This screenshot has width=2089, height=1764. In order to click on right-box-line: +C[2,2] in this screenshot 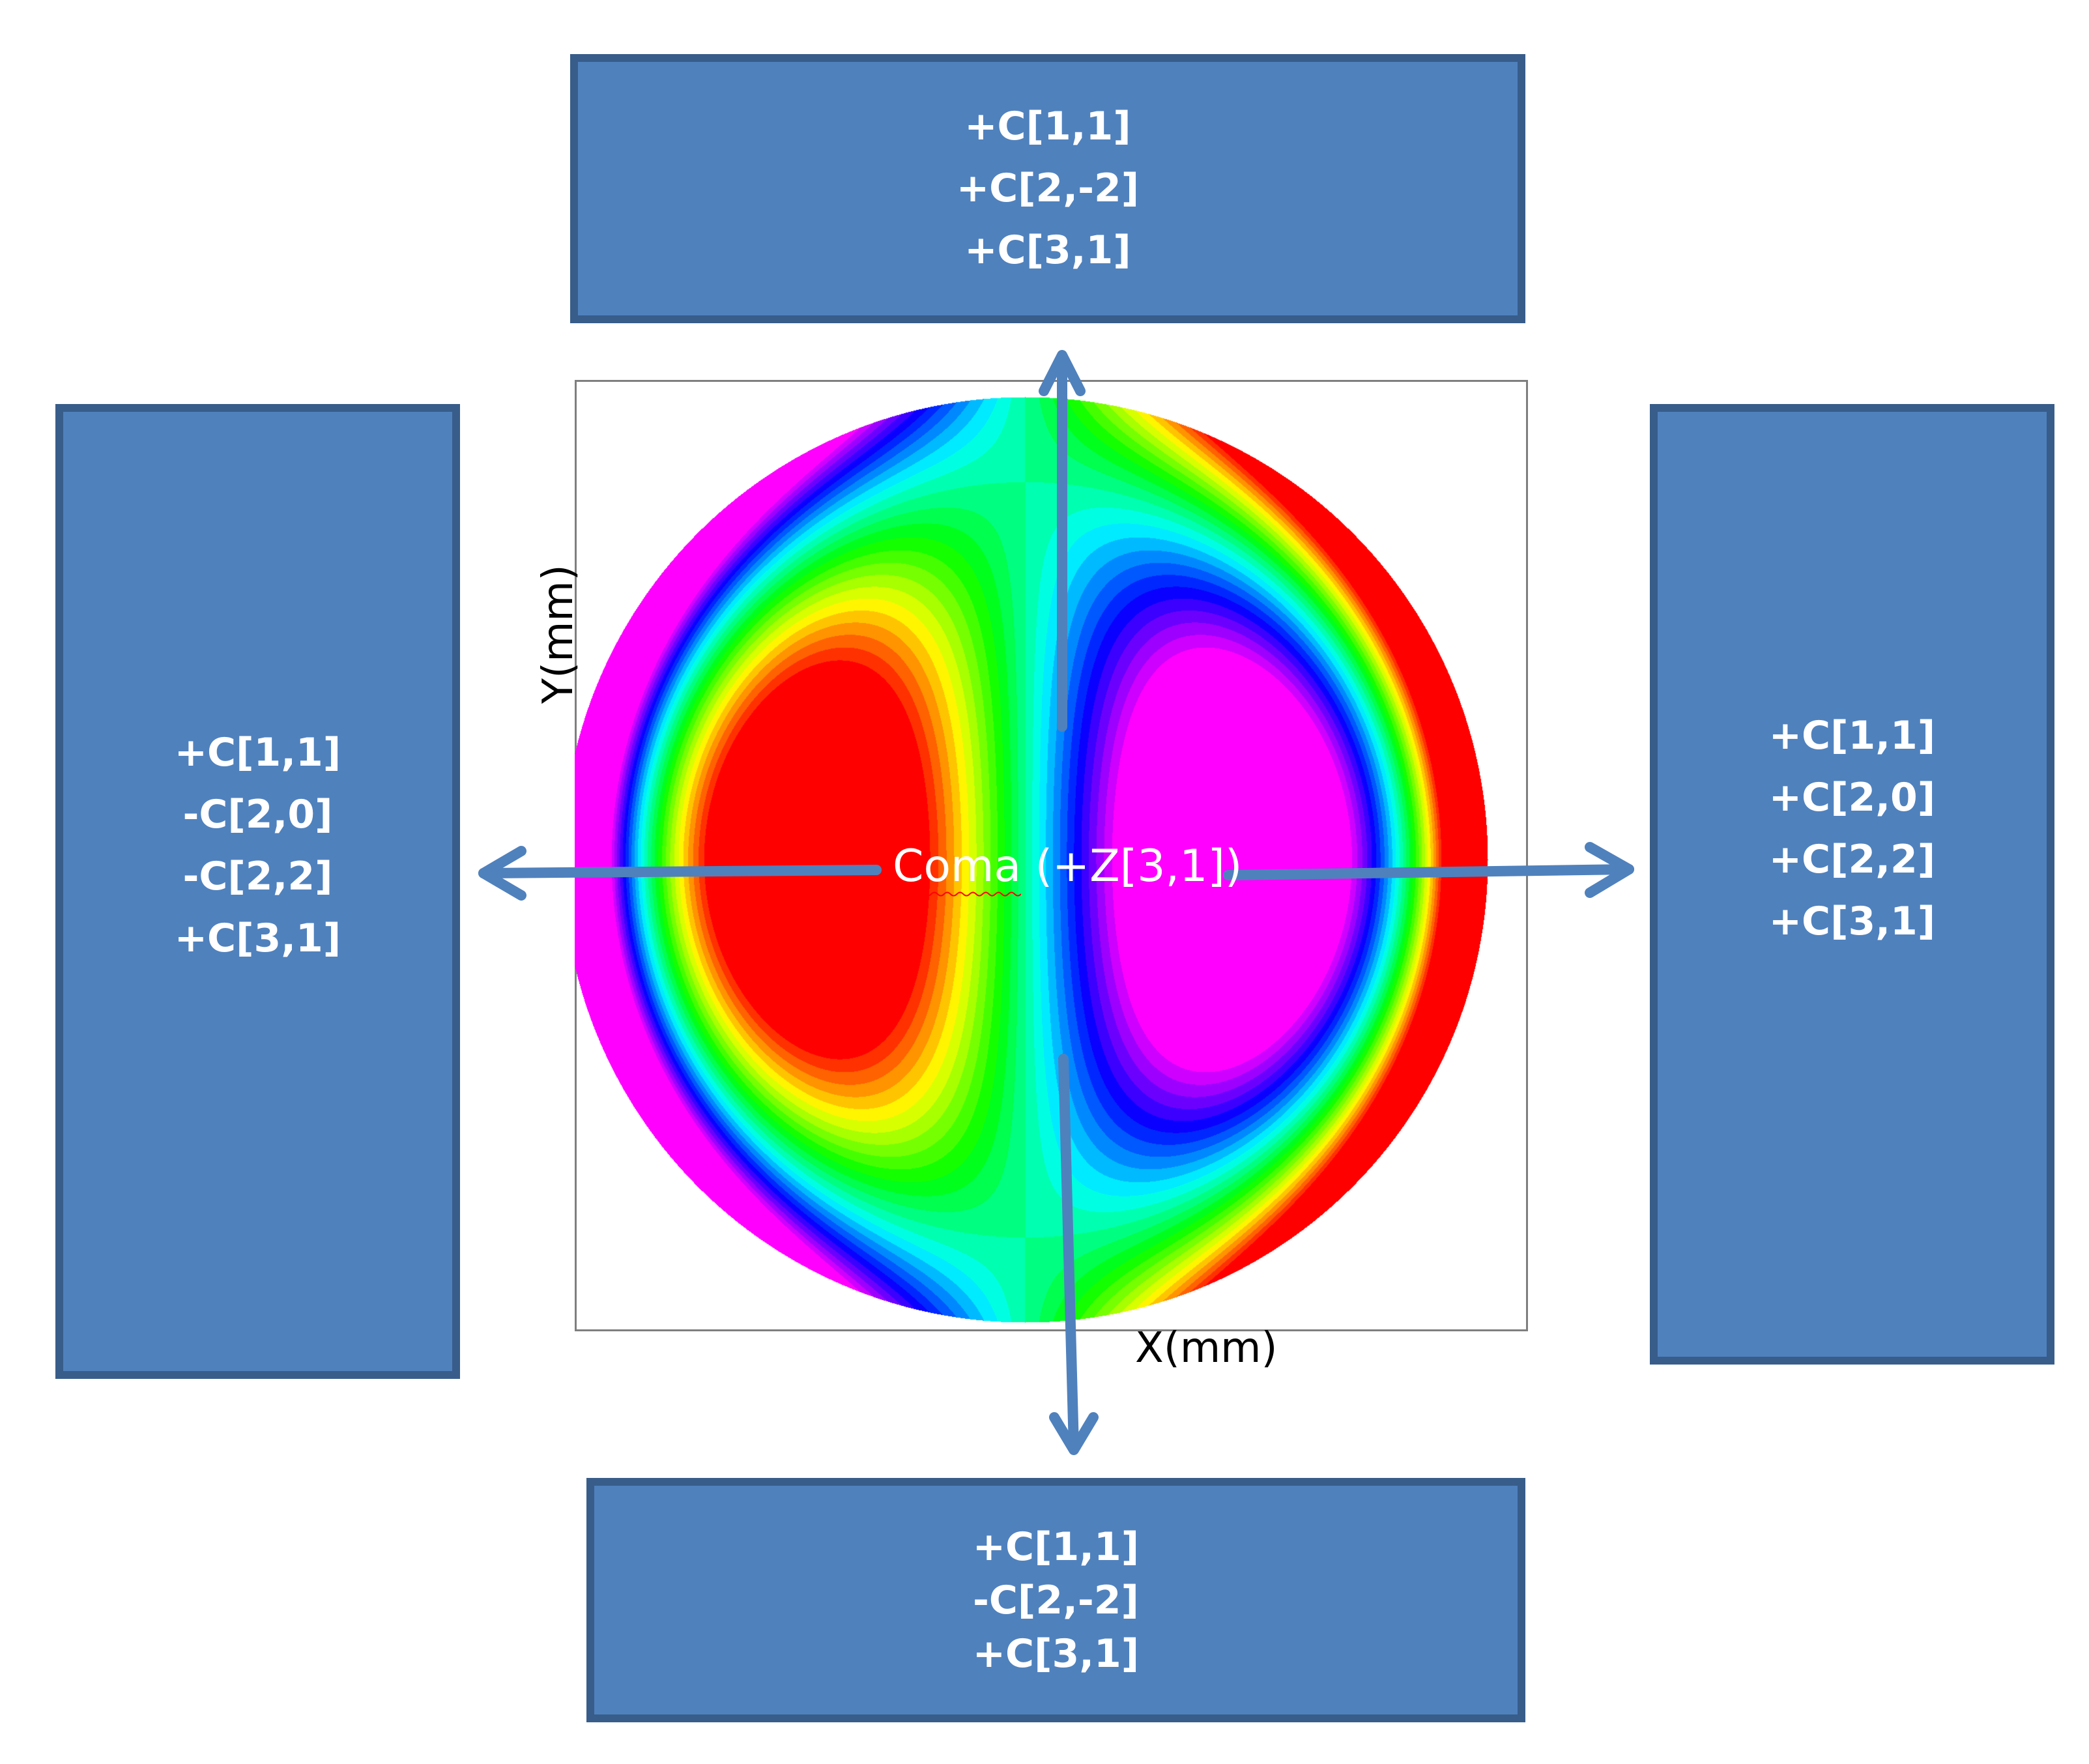, I will do `click(1852, 859)`.